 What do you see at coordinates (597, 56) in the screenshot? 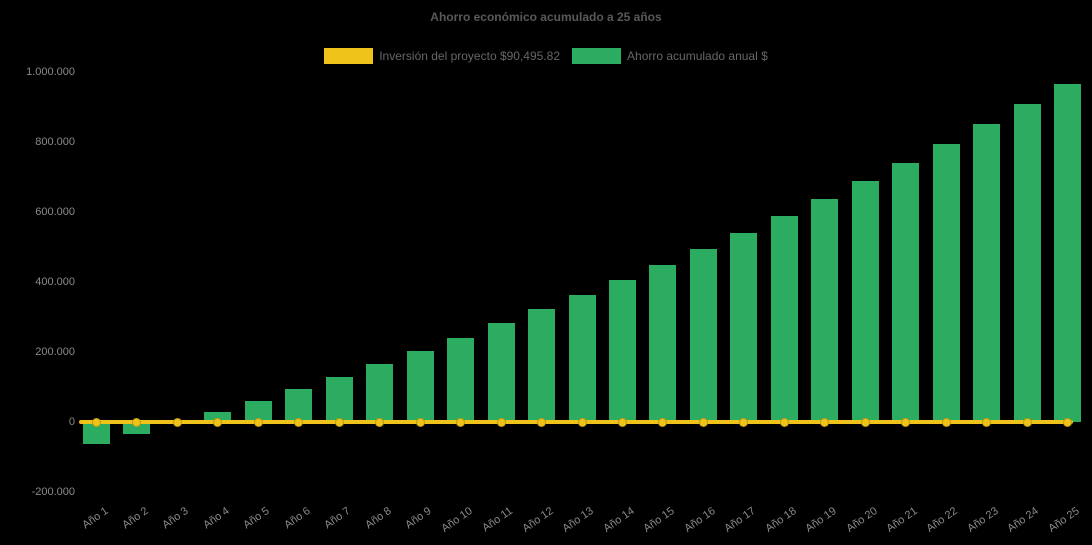
I see `legend-swatch-green` at bounding box center [597, 56].